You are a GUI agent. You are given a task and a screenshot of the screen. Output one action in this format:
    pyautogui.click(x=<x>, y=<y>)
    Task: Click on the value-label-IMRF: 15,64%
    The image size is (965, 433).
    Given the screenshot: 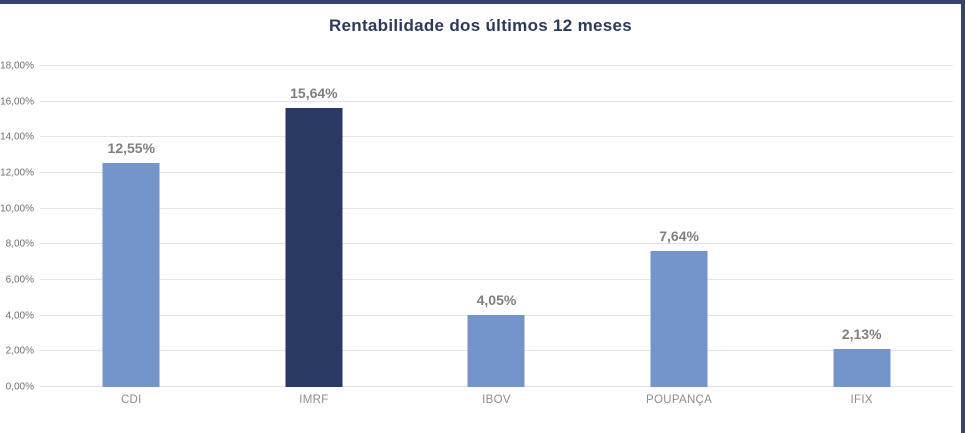 What is the action you would take?
    pyautogui.click(x=314, y=93)
    